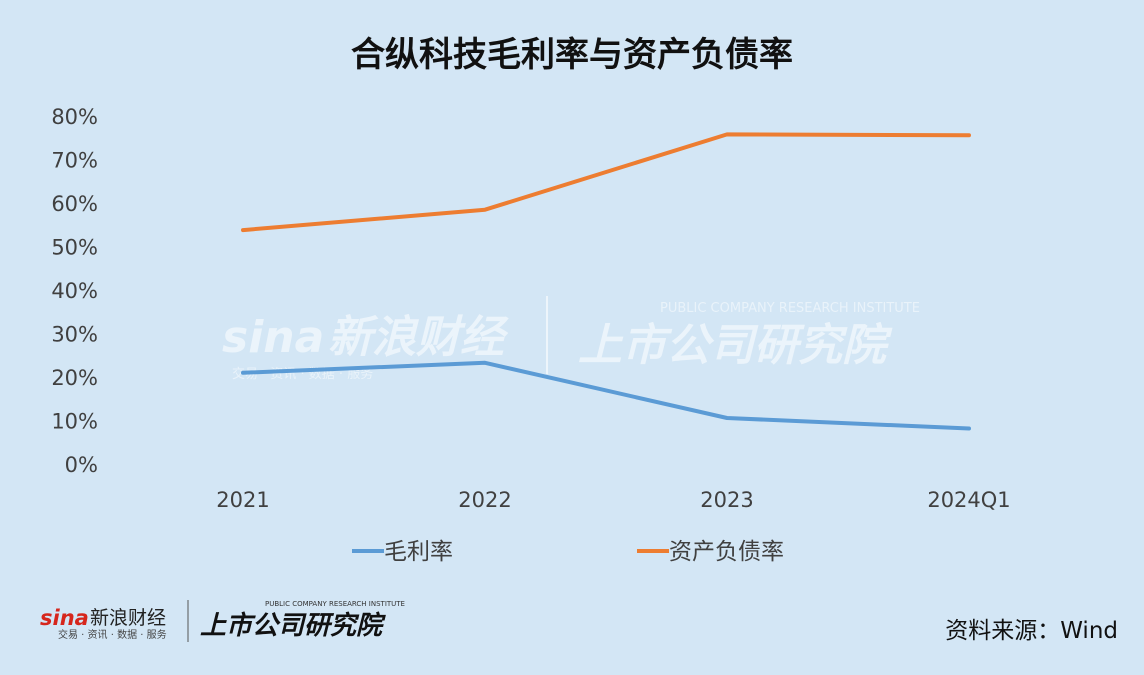 Image resolution: width=1144 pixels, height=675 pixels. What do you see at coordinates (74, 161) in the screenshot?
I see `y-tick-label: 70%` at bounding box center [74, 161].